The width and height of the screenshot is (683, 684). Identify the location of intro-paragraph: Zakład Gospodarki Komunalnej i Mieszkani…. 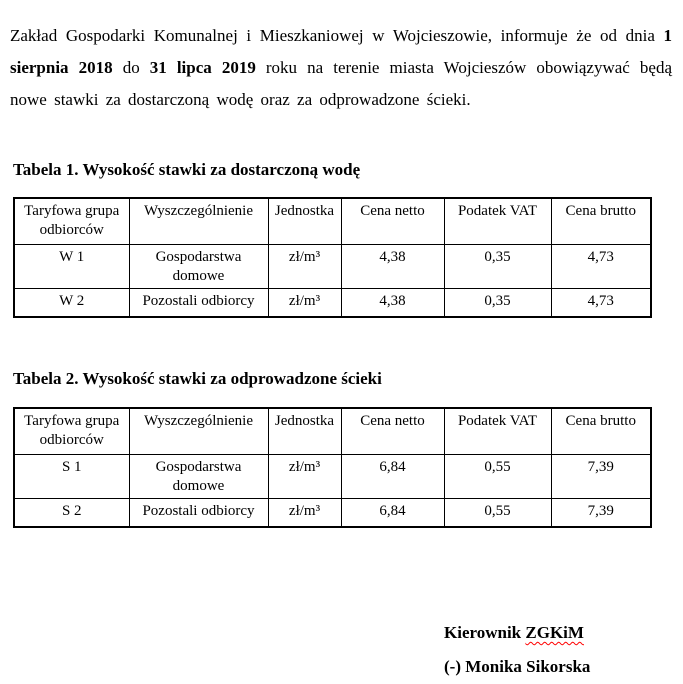
(341, 68).